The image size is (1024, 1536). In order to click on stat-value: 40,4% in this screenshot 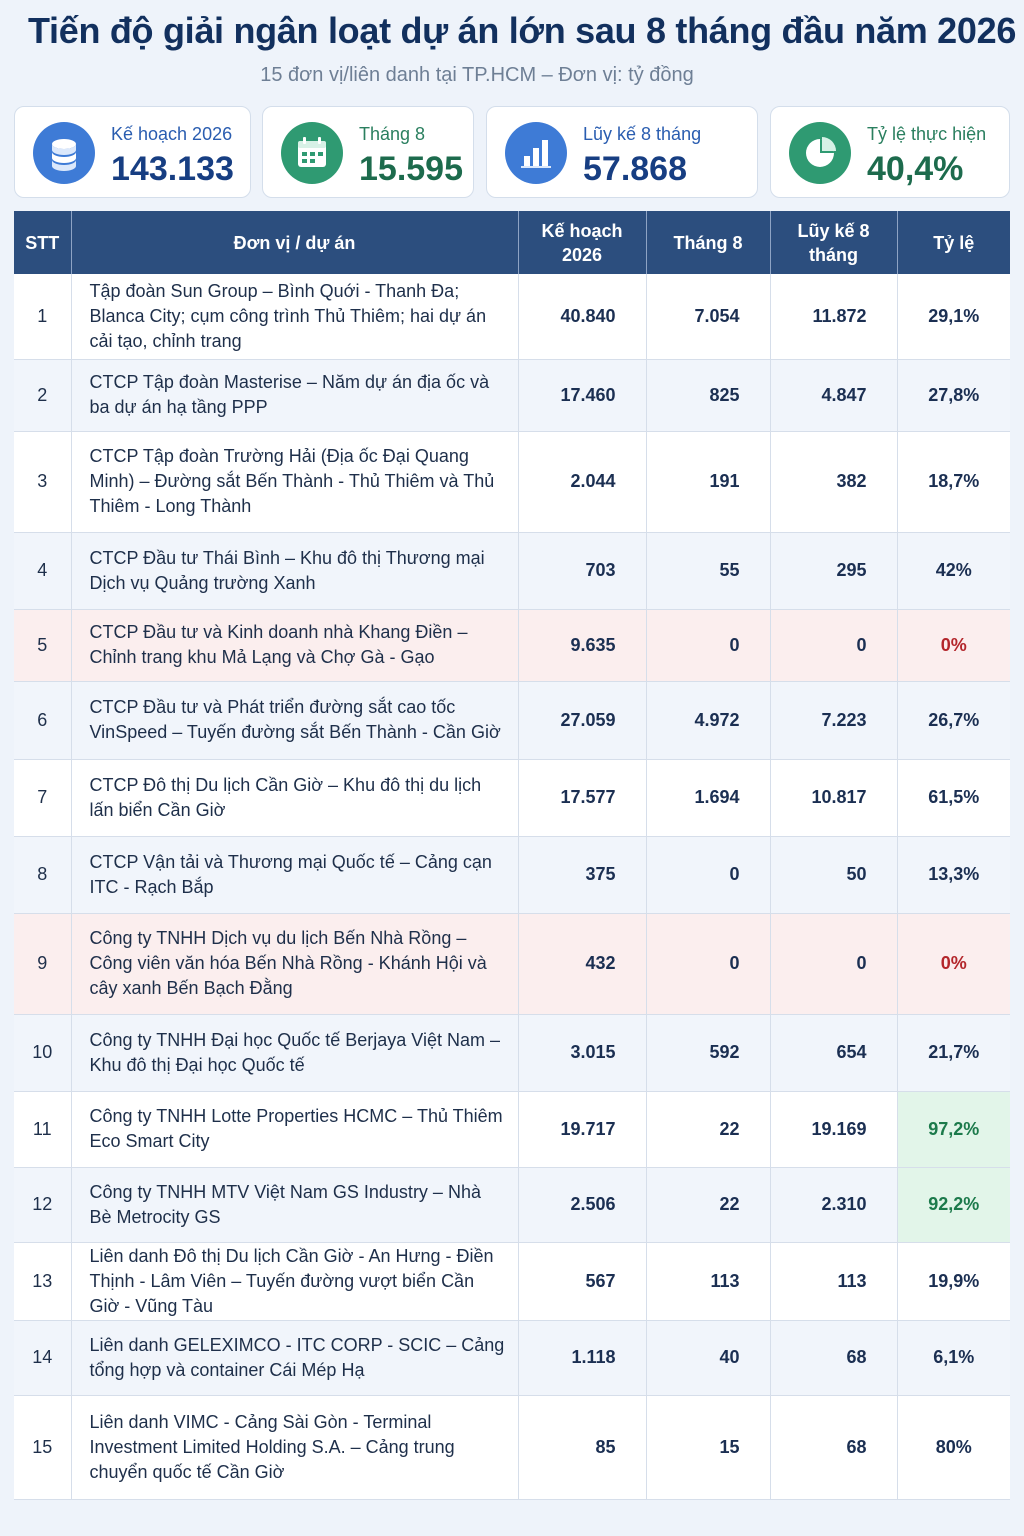, I will do `click(915, 169)`.